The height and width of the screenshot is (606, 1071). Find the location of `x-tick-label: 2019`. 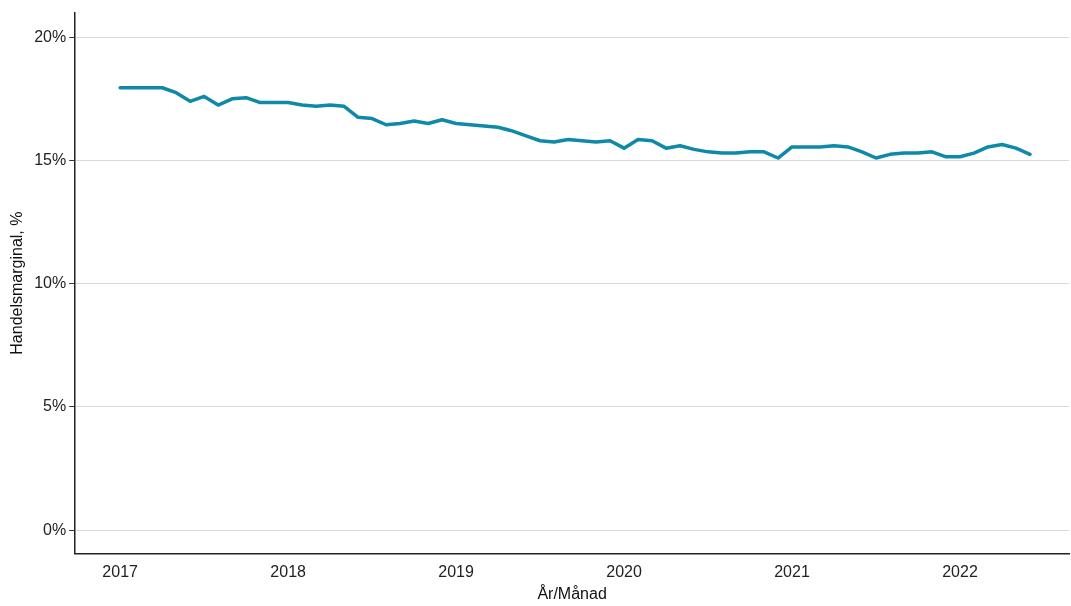

x-tick-label: 2019 is located at coordinates (456, 571).